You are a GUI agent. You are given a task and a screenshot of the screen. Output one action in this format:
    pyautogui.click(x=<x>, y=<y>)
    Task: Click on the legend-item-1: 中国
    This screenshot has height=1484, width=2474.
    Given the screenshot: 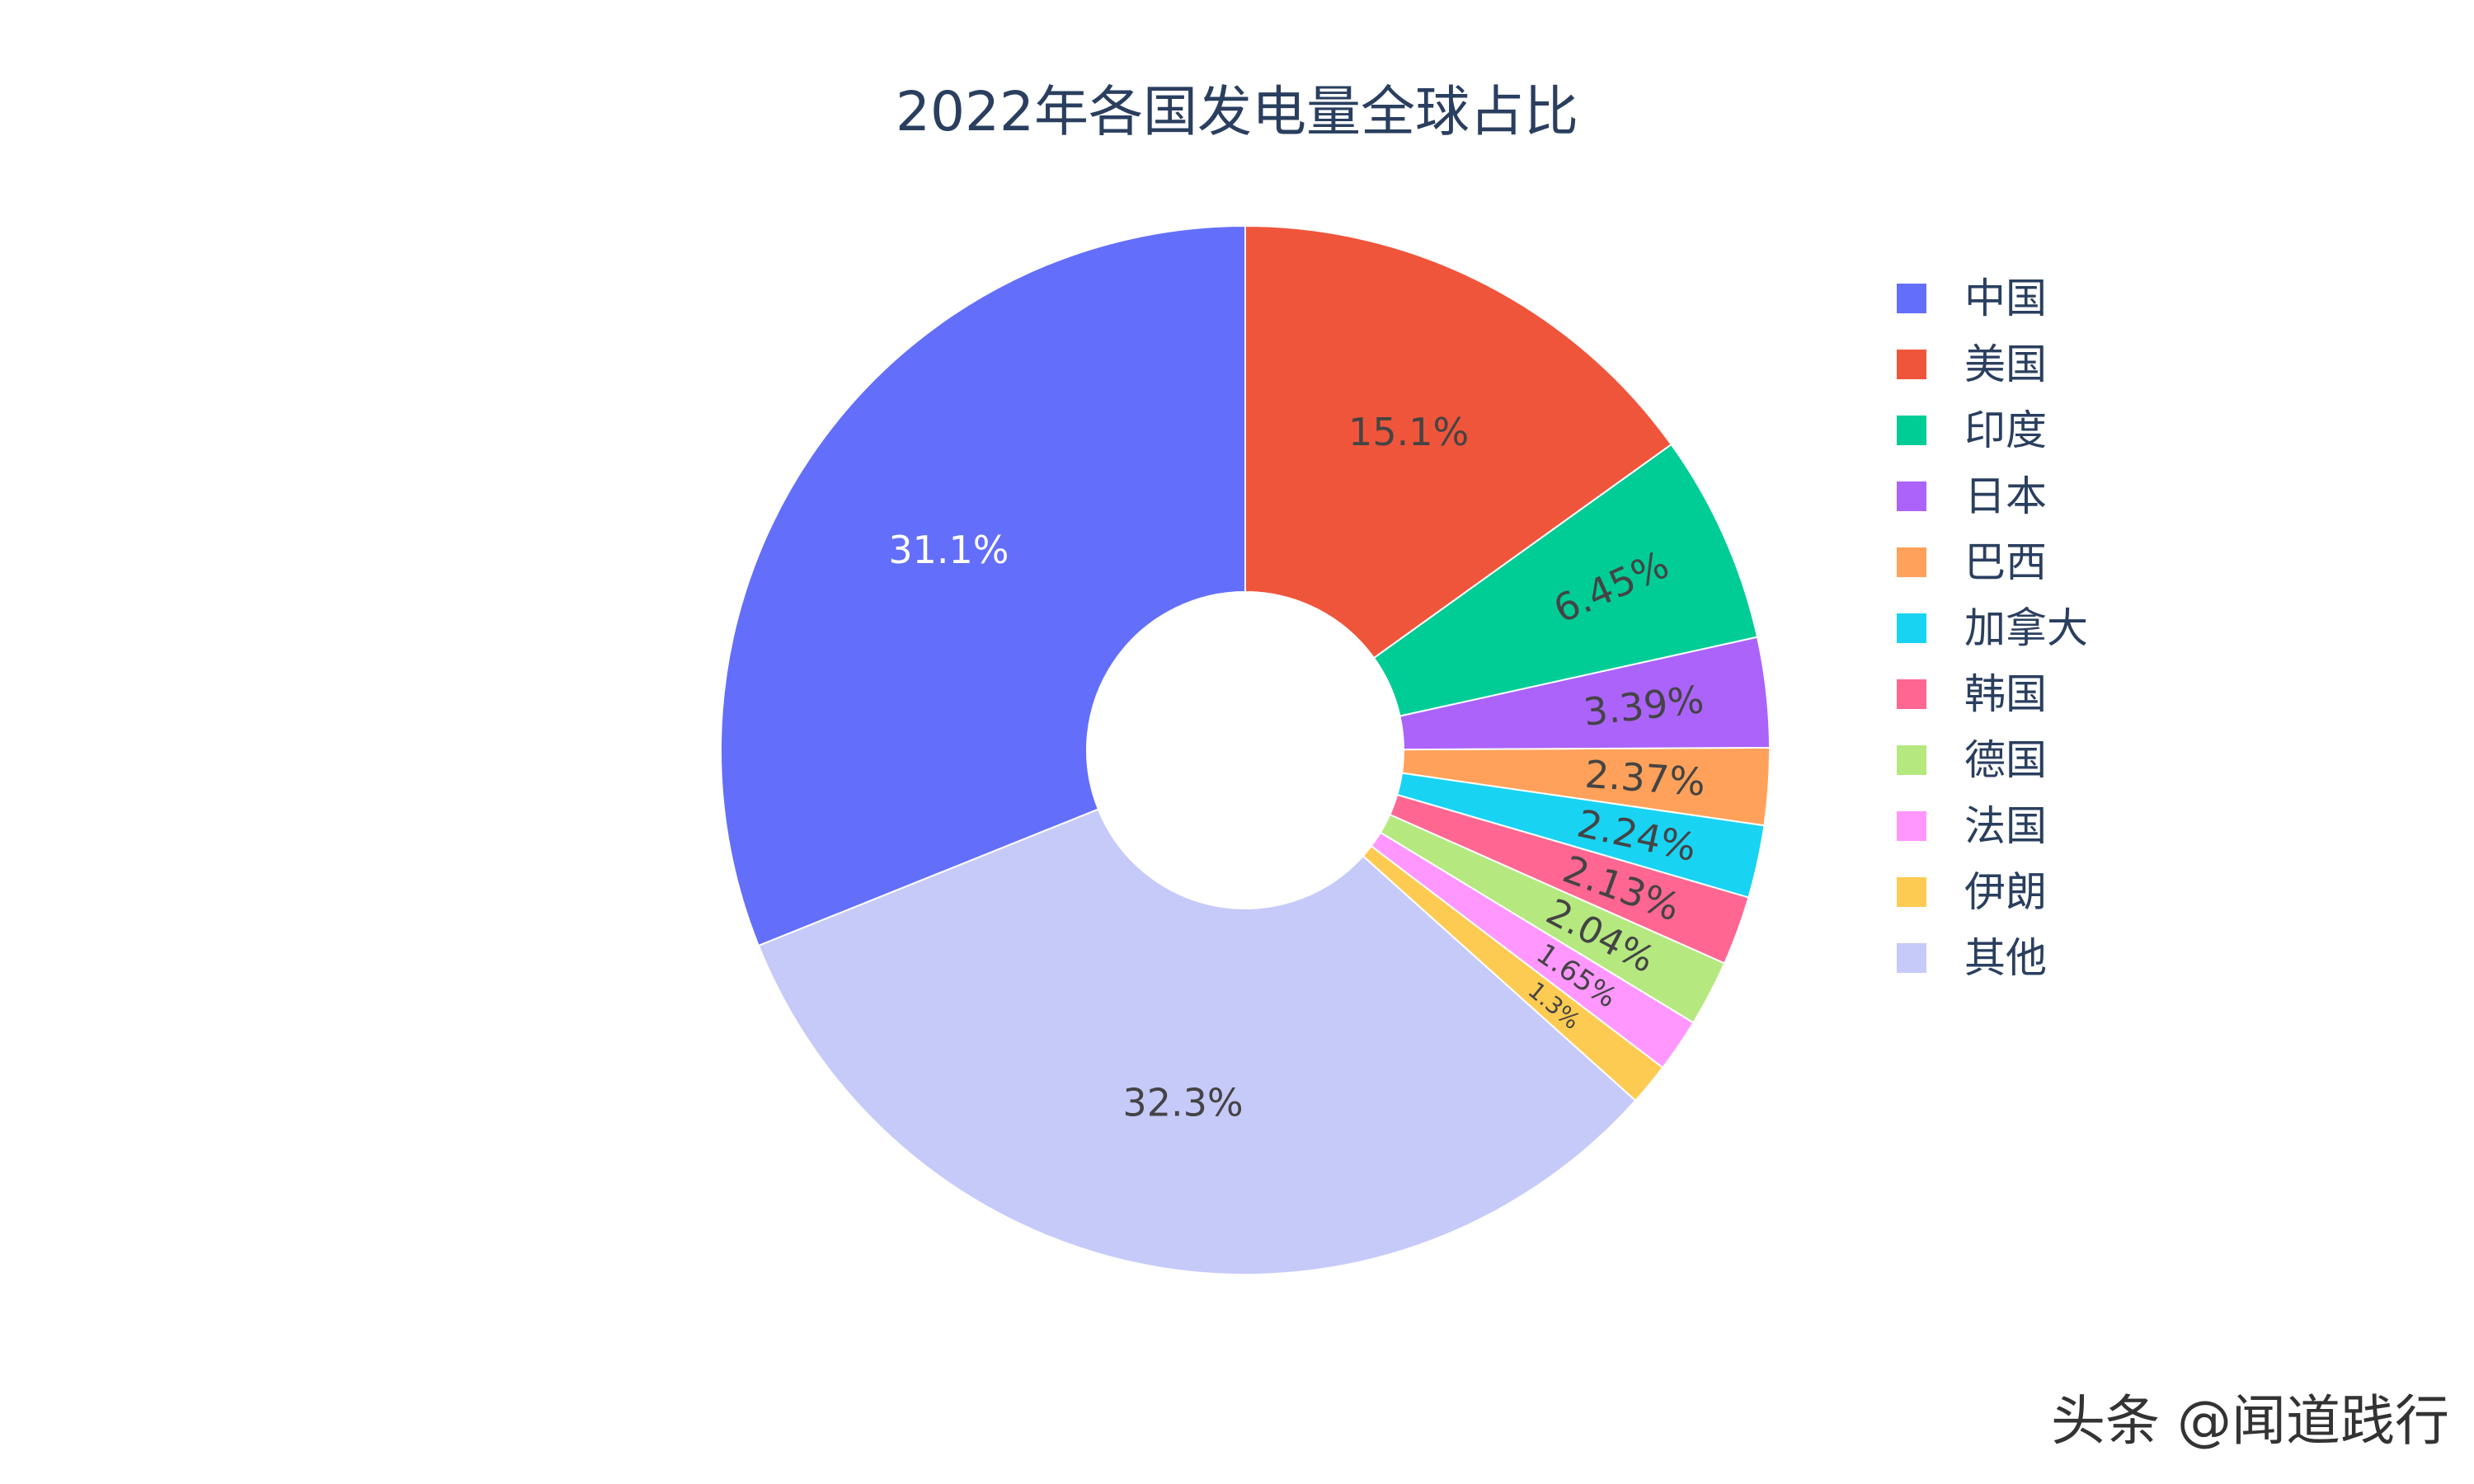 What is the action you would take?
    pyautogui.click(x=1992, y=298)
    